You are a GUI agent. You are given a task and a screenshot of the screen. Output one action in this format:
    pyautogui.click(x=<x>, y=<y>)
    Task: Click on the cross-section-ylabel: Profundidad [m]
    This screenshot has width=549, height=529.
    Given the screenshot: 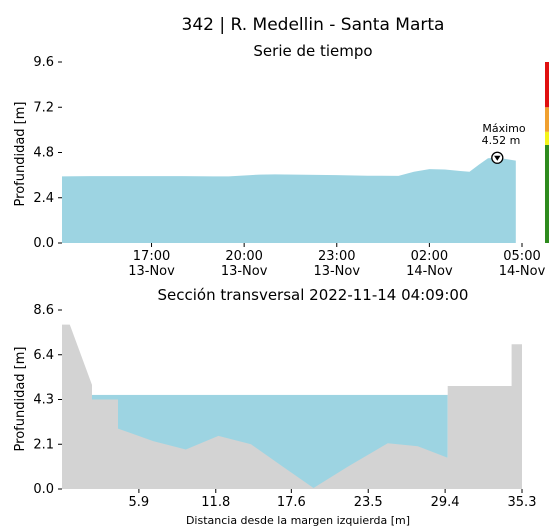 What is the action you would take?
    pyautogui.click(x=20, y=399)
    